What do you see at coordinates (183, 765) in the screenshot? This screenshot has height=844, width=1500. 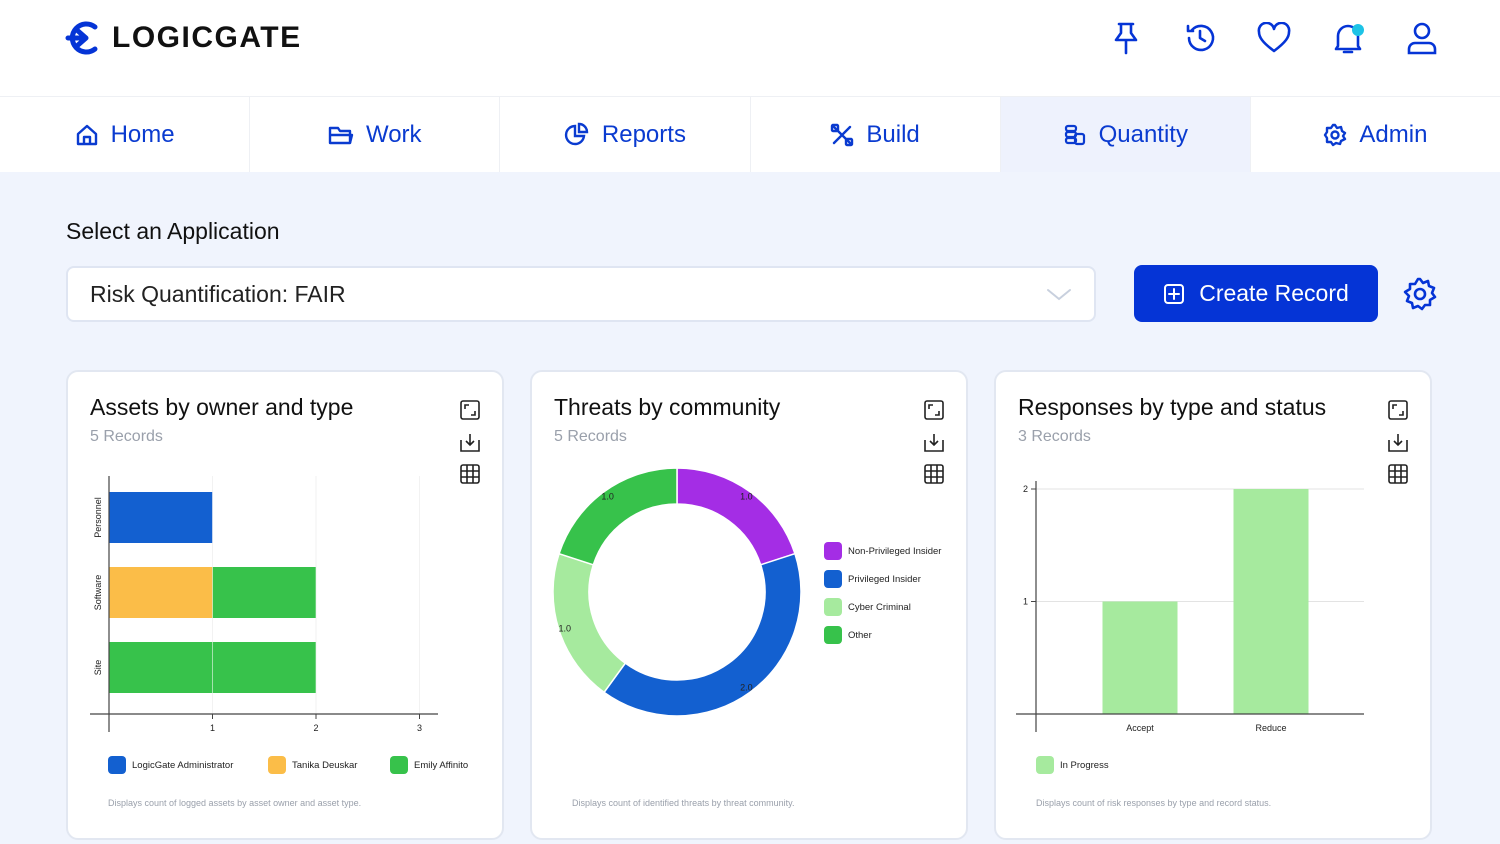 I see `legend-label: LogicGate Administrator` at bounding box center [183, 765].